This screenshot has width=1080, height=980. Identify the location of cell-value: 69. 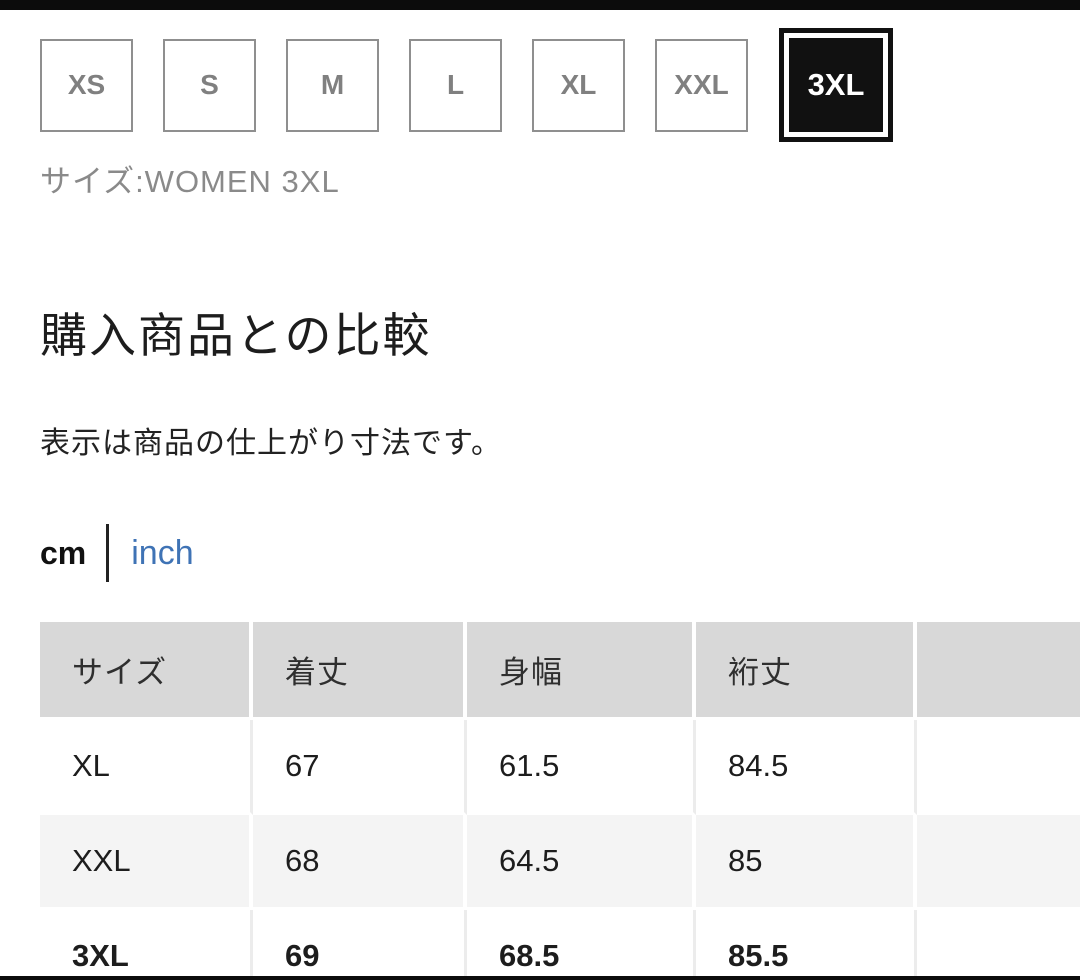
(360, 945).